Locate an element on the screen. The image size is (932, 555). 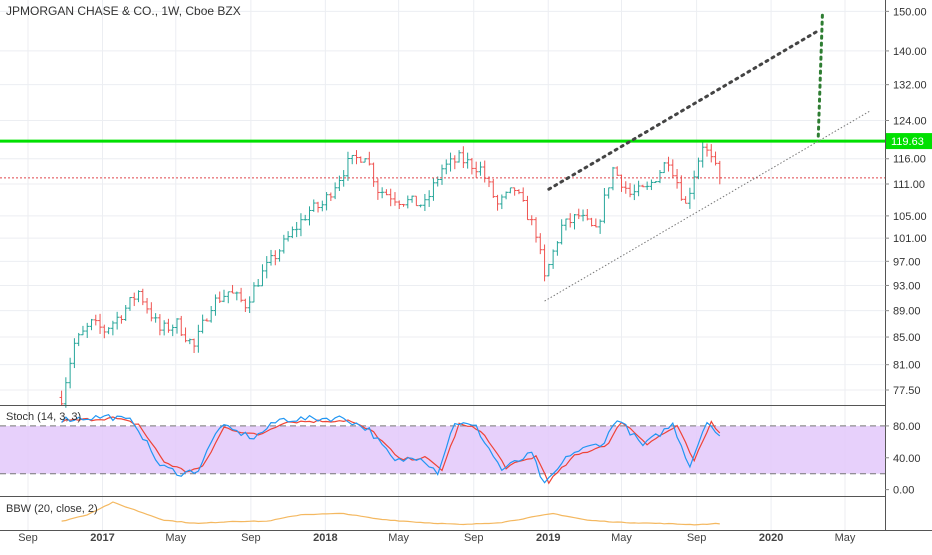
stoch-tick-label: 80.00 is located at coordinates (907, 427).